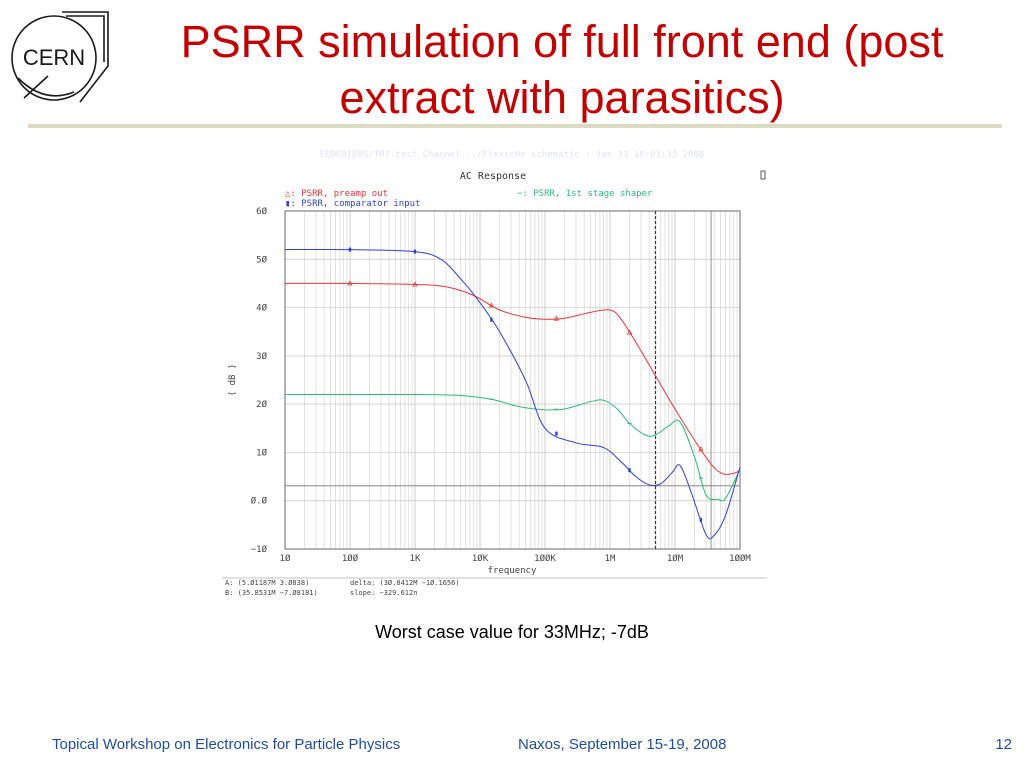 The height and width of the screenshot is (768, 1024). I want to click on x-tick-label: 1ØØK, so click(545, 558).